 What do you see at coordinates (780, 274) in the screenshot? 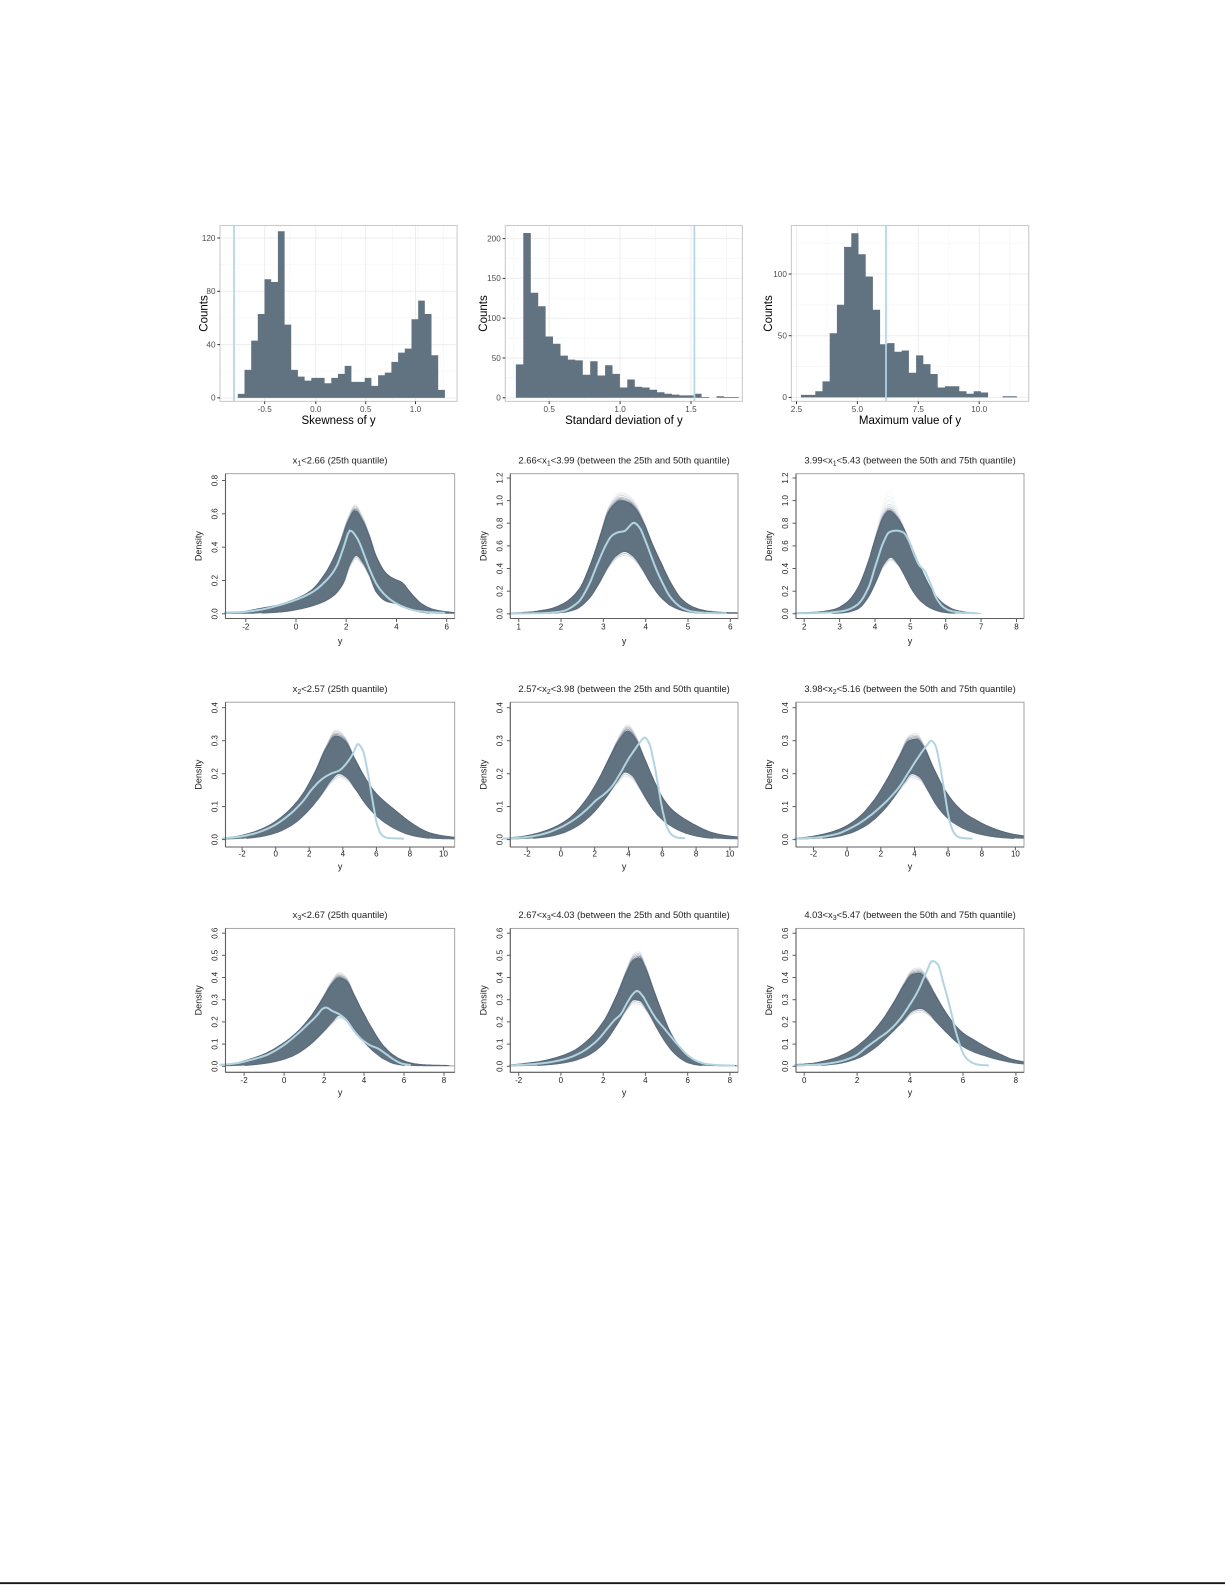
I see `svg-text: 100` at bounding box center [780, 274].